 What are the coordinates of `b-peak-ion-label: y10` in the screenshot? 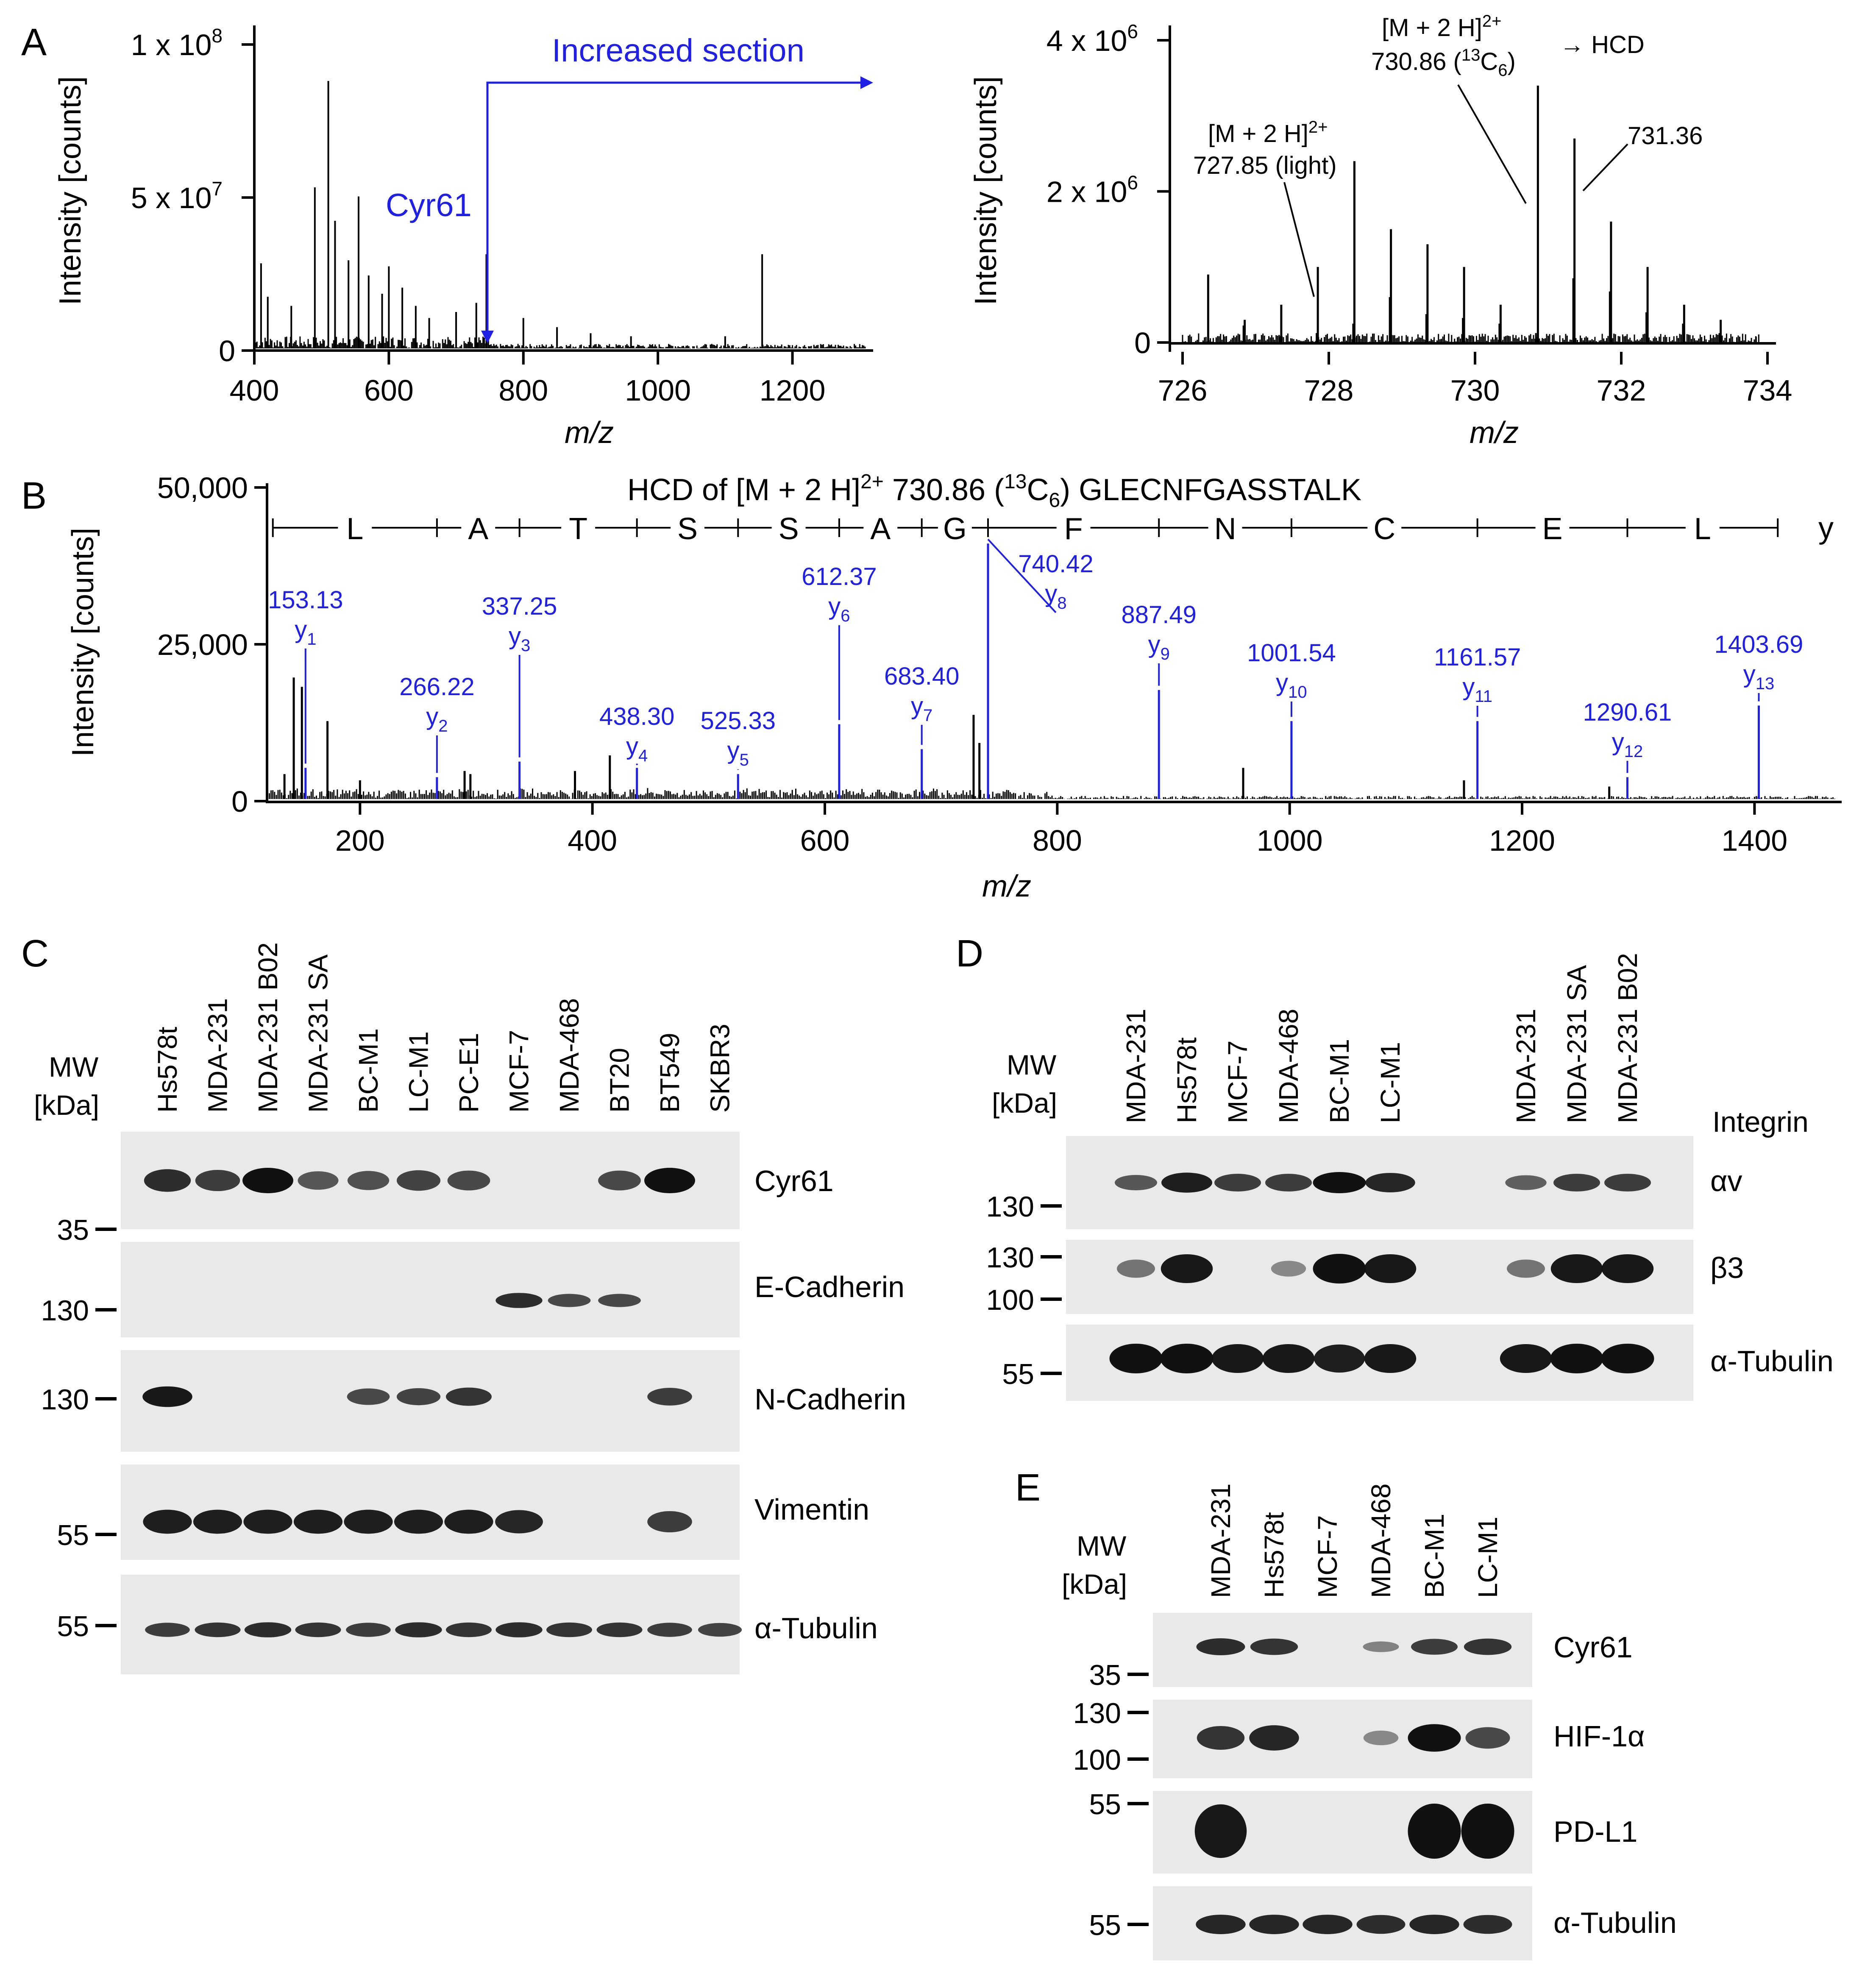 It's located at (1291, 685).